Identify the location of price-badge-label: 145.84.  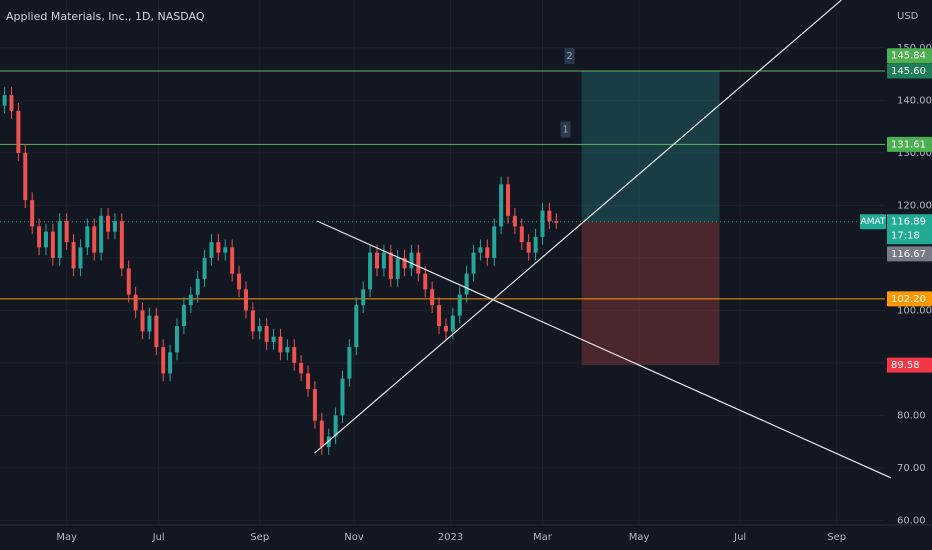
(908, 56).